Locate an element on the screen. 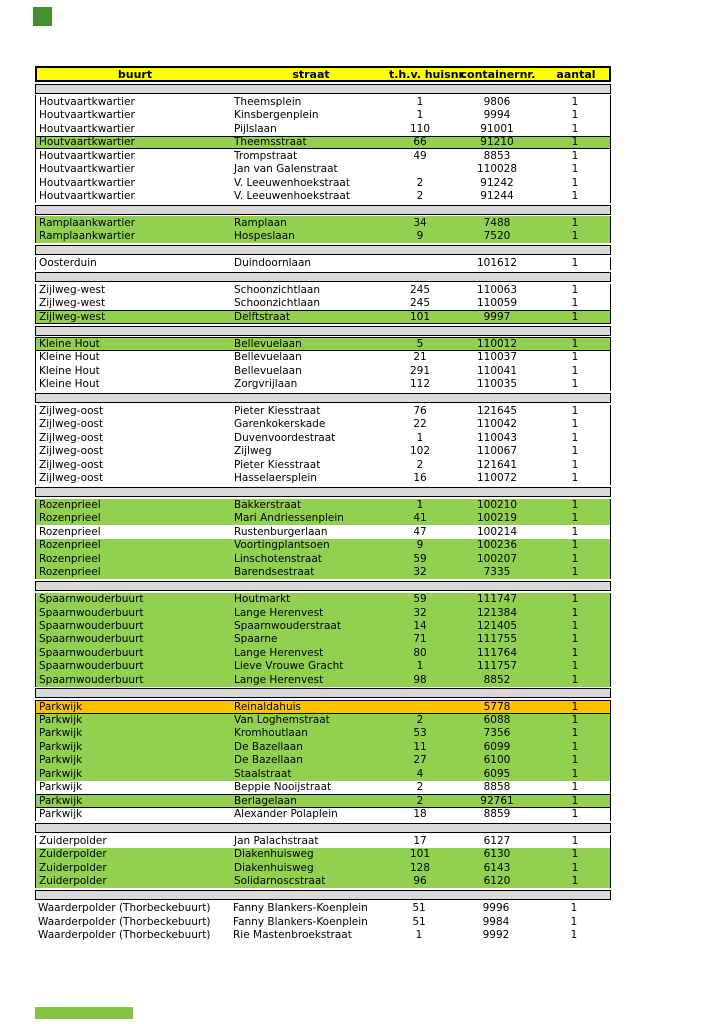 The image size is (724, 1024). cell-huisnr: 291 is located at coordinates (420, 370).